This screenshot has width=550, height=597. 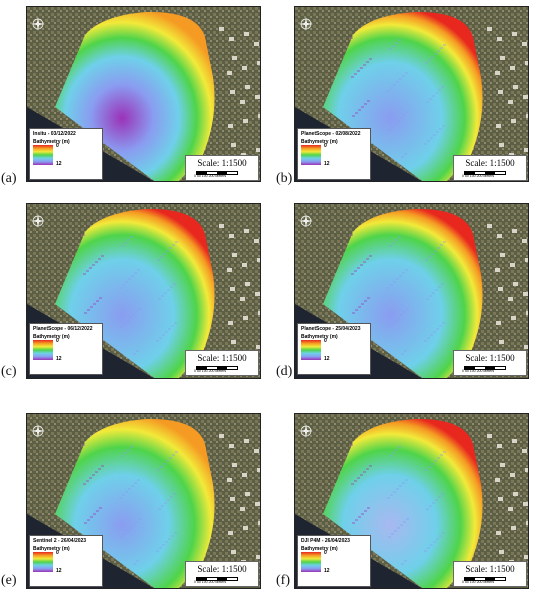 I want to click on panel-letter-d: (d), so click(x=284, y=371).